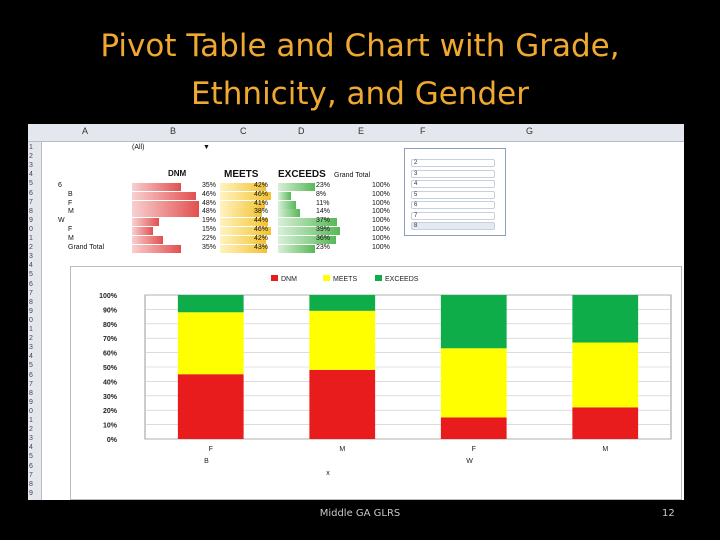 Image resolution: width=720 pixels, height=540 pixels. What do you see at coordinates (321, 194) in the screenshot?
I see `exceeds-value-cell: 8%` at bounding box center [321, 194].